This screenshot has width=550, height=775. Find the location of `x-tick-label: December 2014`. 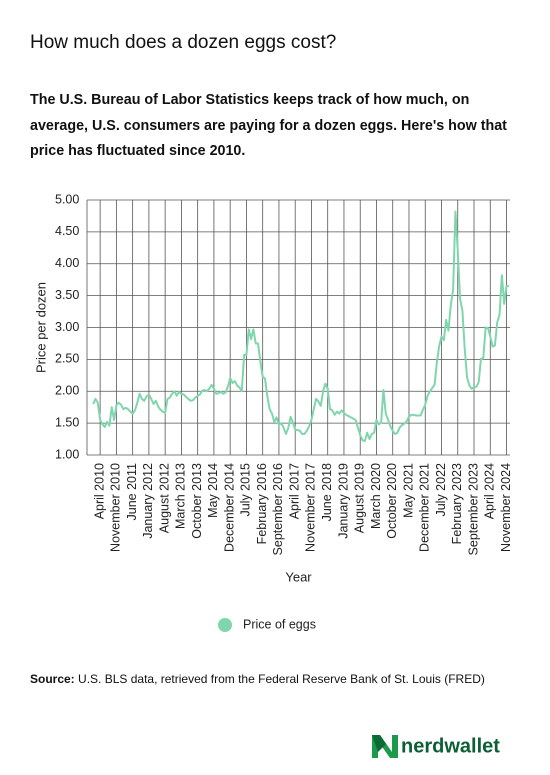

x-tick-label: December 2014 is located at coordinates (229, 507).